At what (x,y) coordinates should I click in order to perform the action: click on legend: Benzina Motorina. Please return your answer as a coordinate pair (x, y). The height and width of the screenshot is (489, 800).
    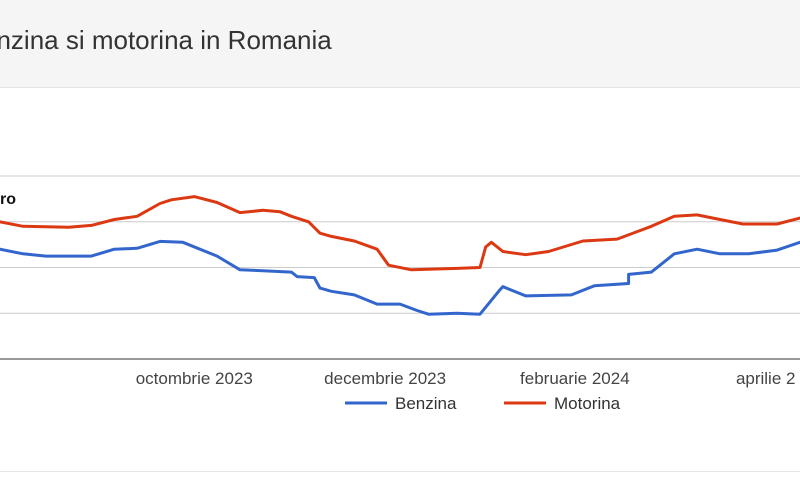
    Looking at the image, I should click on (483, 403).